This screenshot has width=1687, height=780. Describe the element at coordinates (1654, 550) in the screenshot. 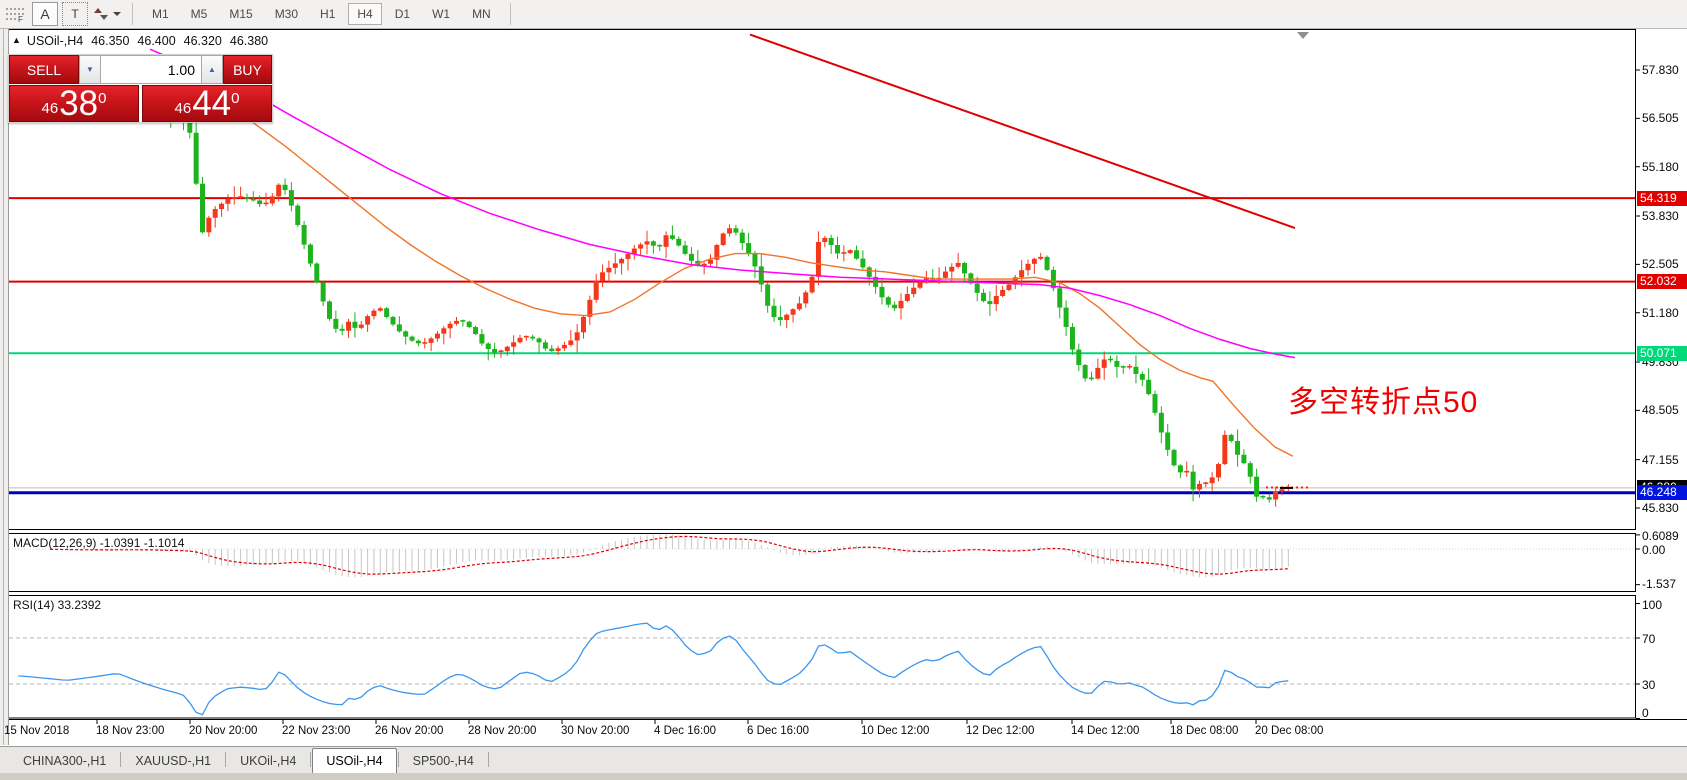

I see `macd-scale-label: 0.00` at that location.